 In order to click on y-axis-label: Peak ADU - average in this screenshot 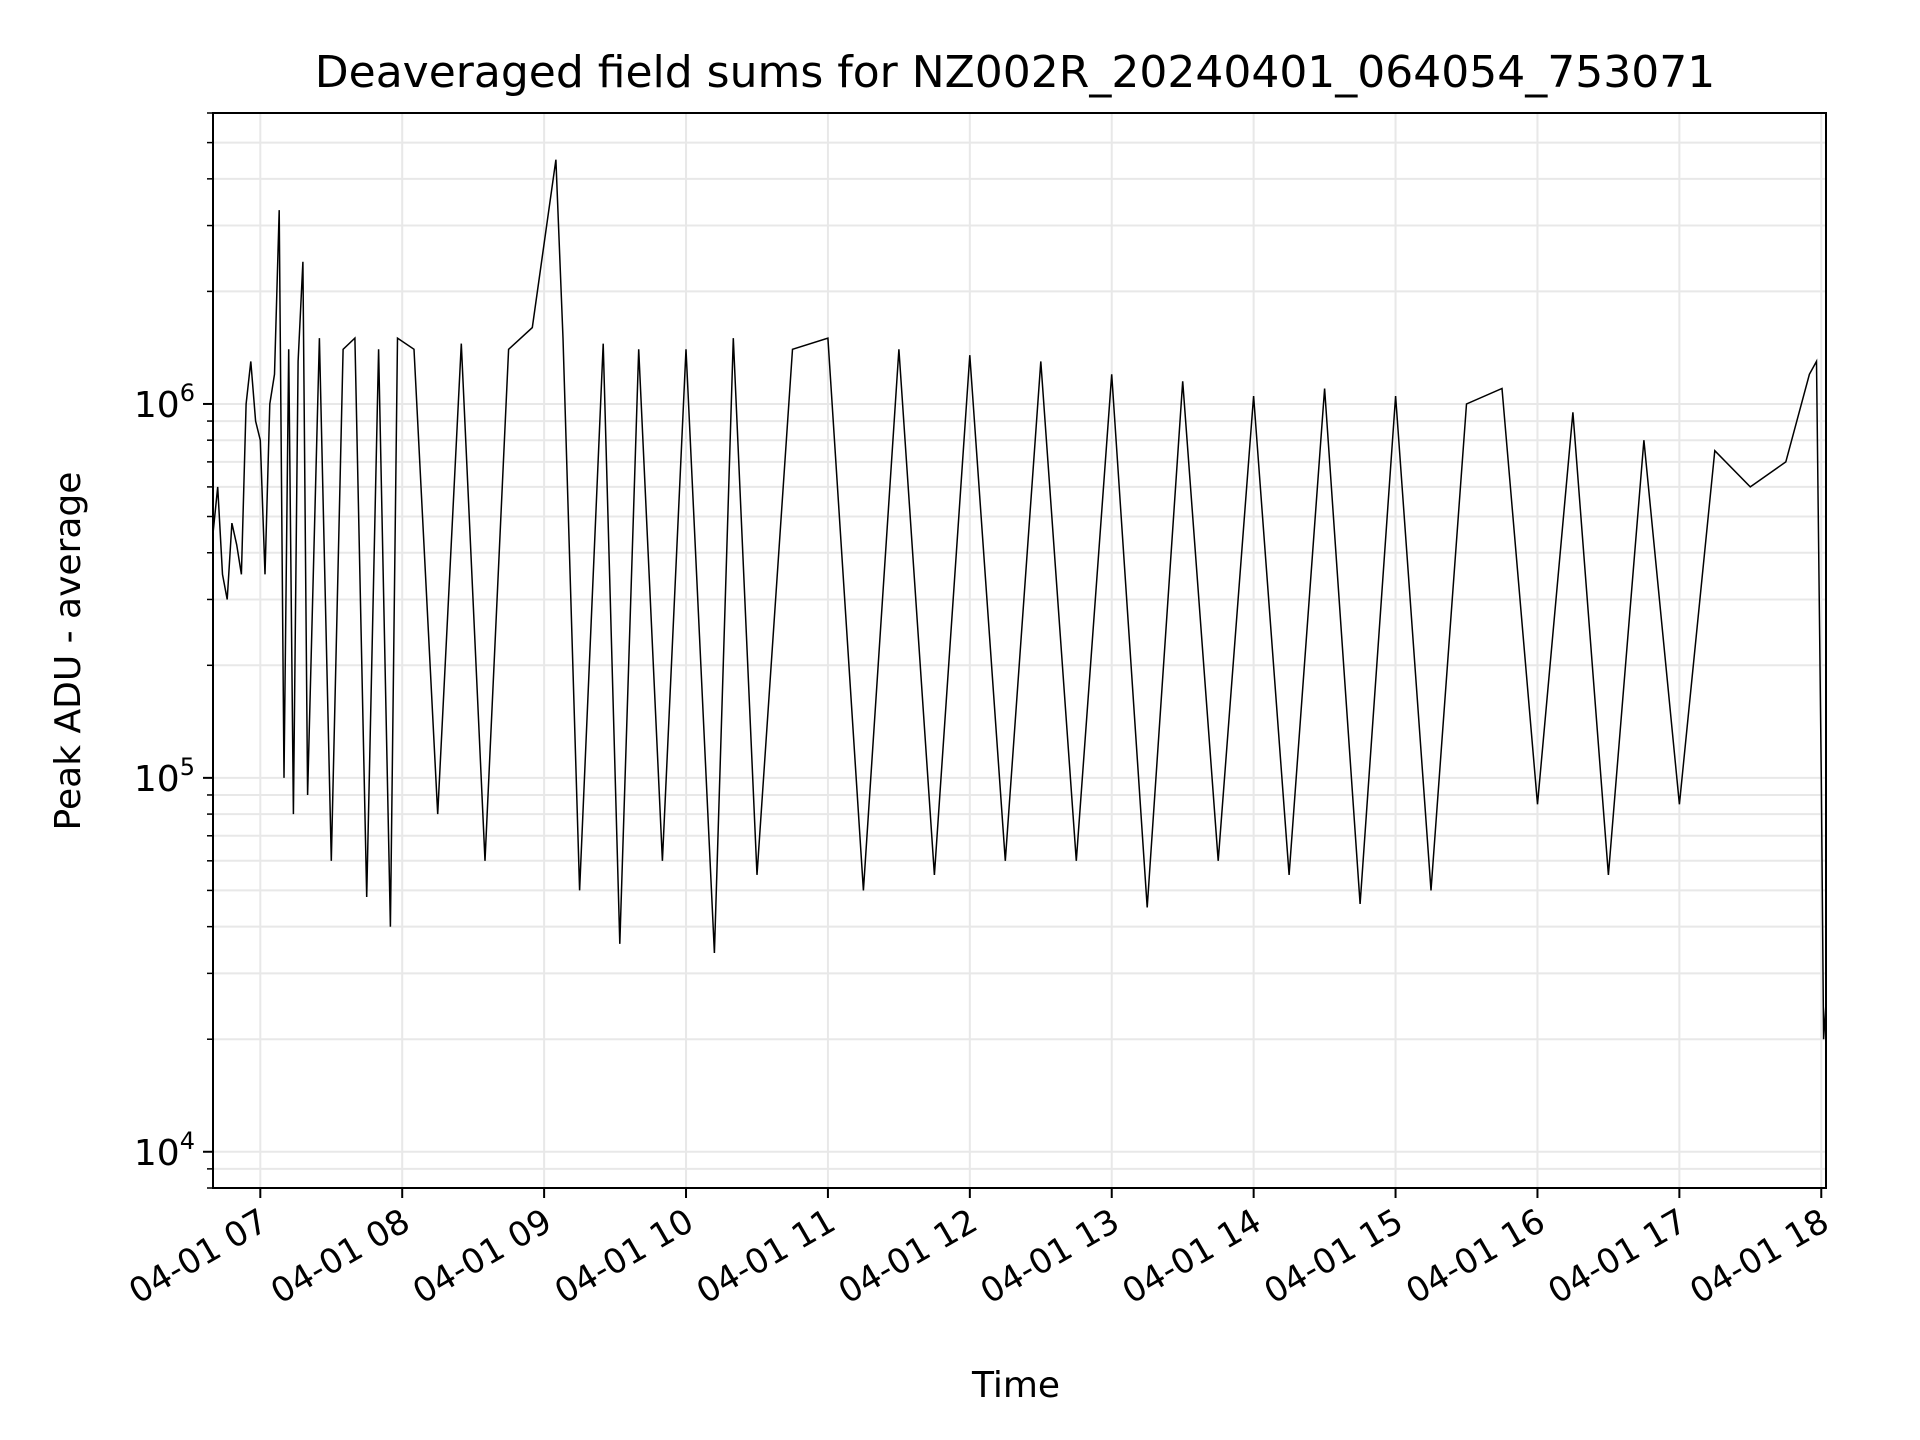, I will do `click(68, 651)`.